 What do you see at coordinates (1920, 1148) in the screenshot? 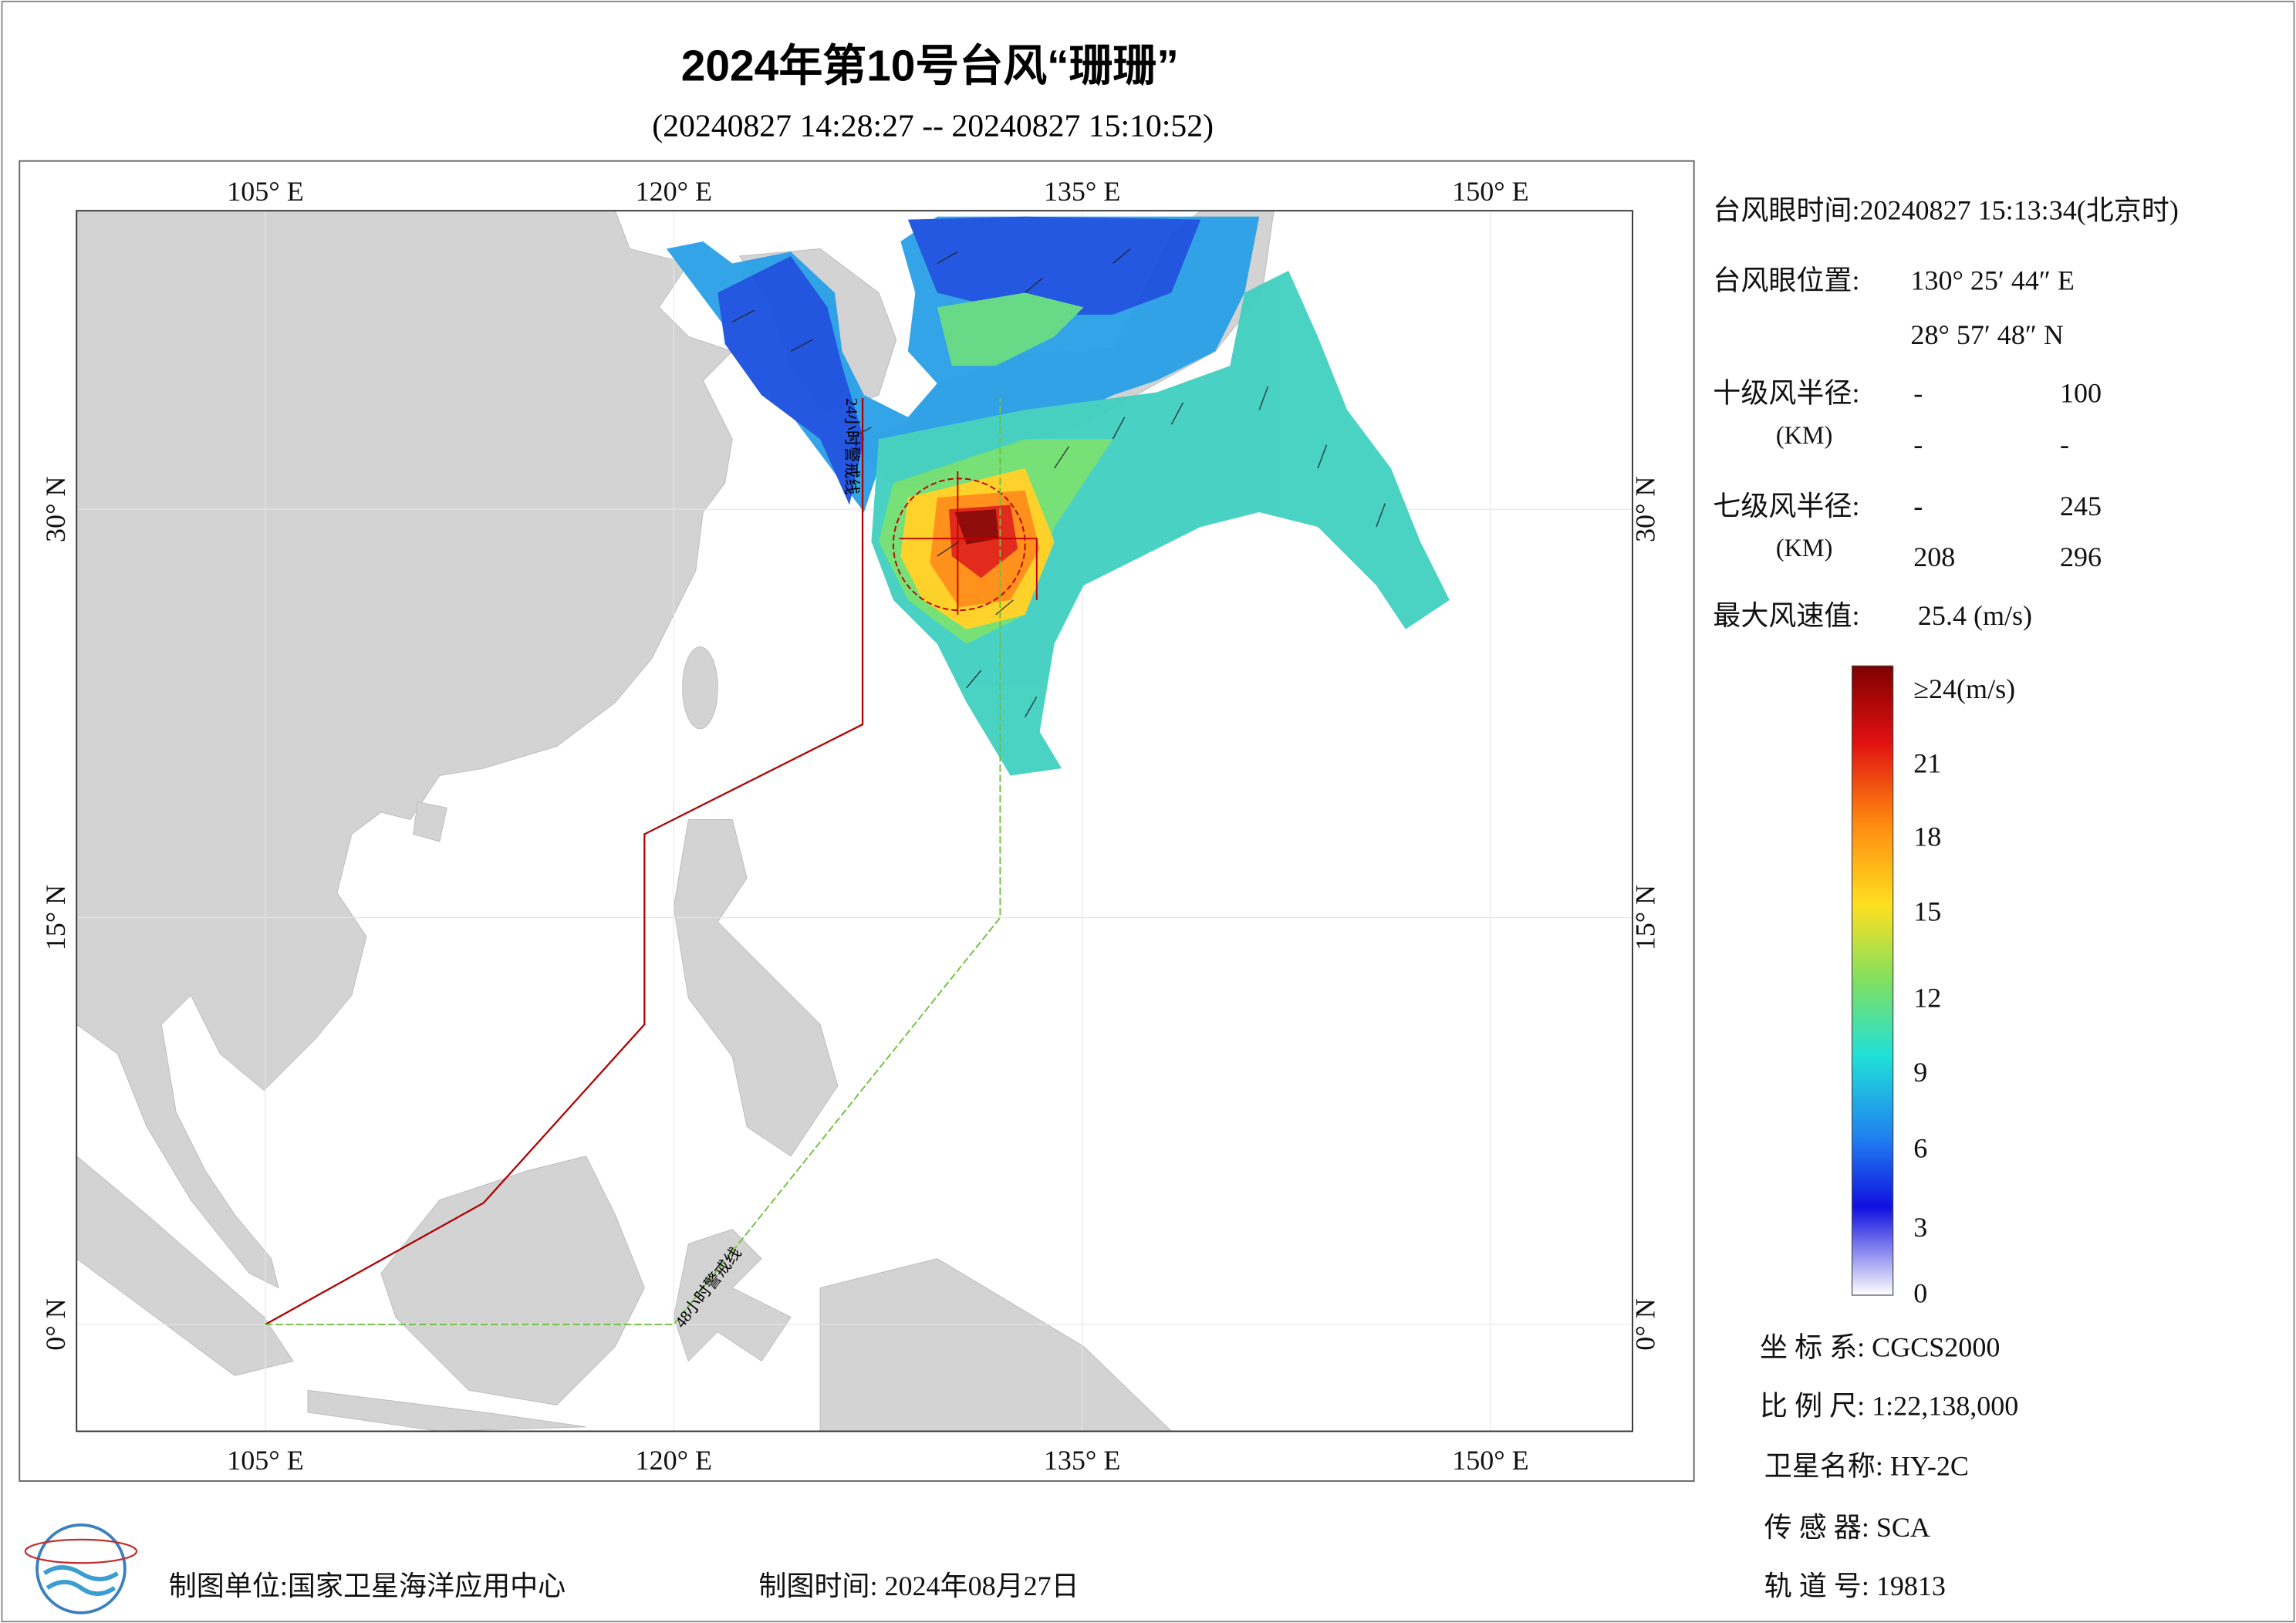
I see `colorbar-label: 6` at bounding box center [1920, 1148].